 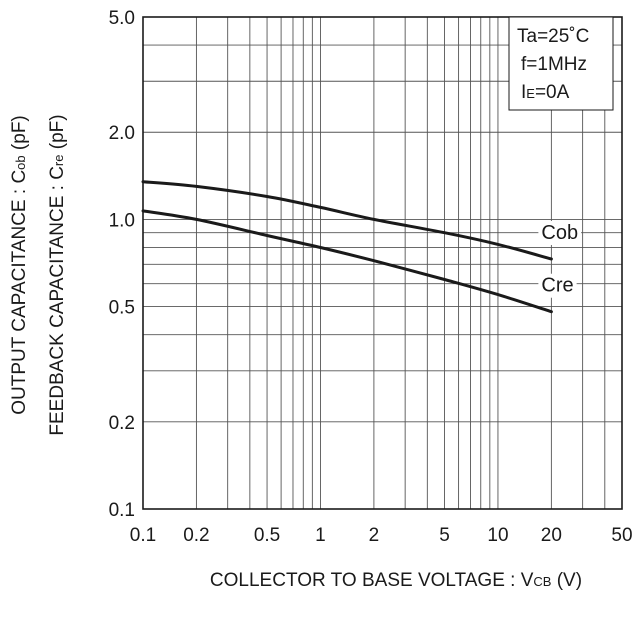 I want to click on series-label-cre: Cre, so click(x=557, y=286).